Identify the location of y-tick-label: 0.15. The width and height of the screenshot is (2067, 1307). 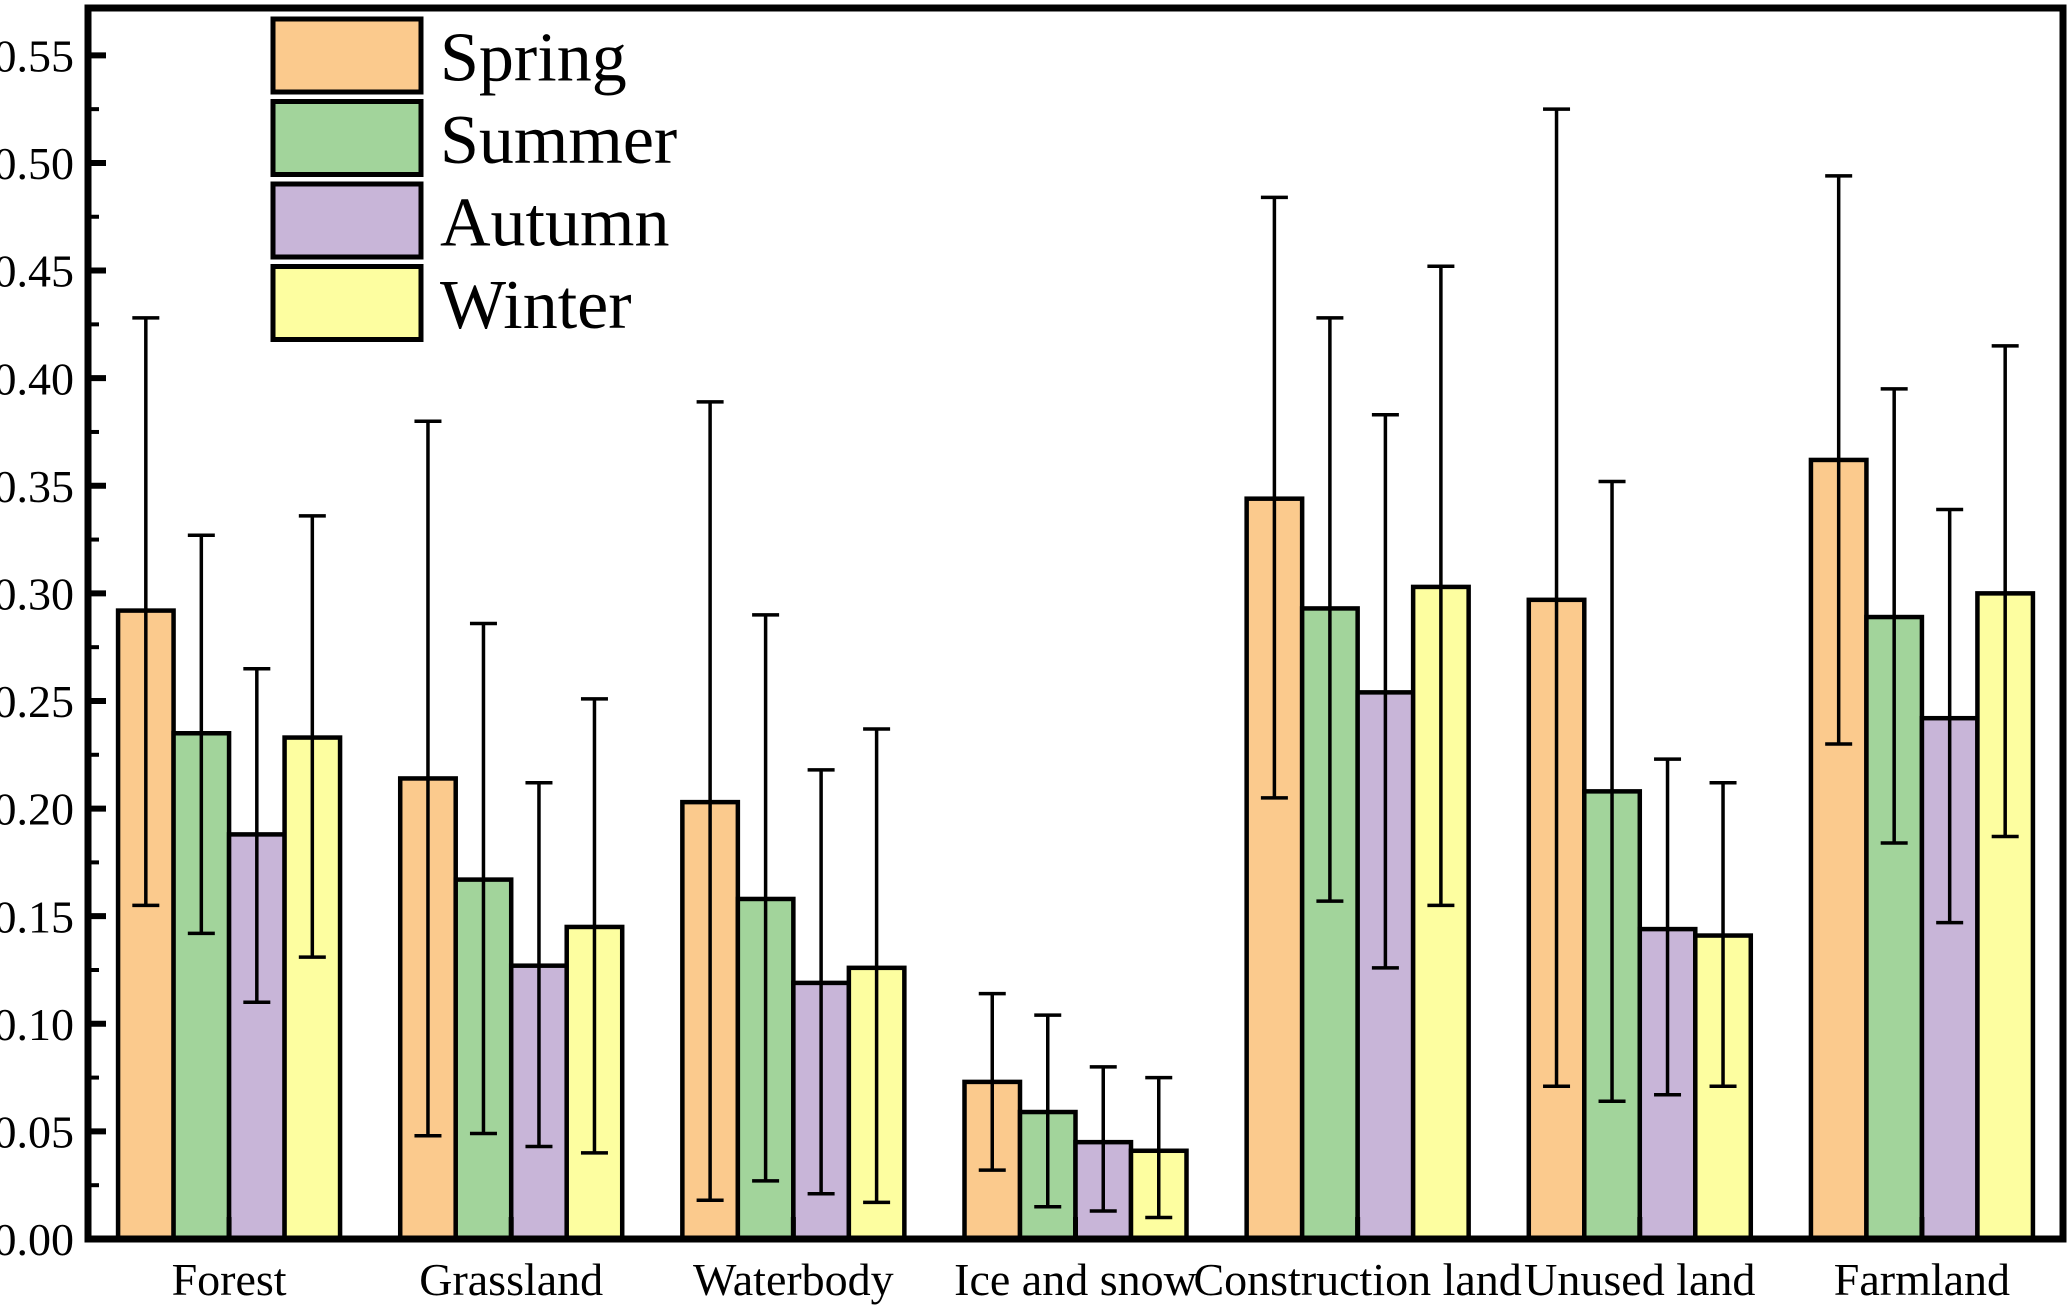
(37, 916).